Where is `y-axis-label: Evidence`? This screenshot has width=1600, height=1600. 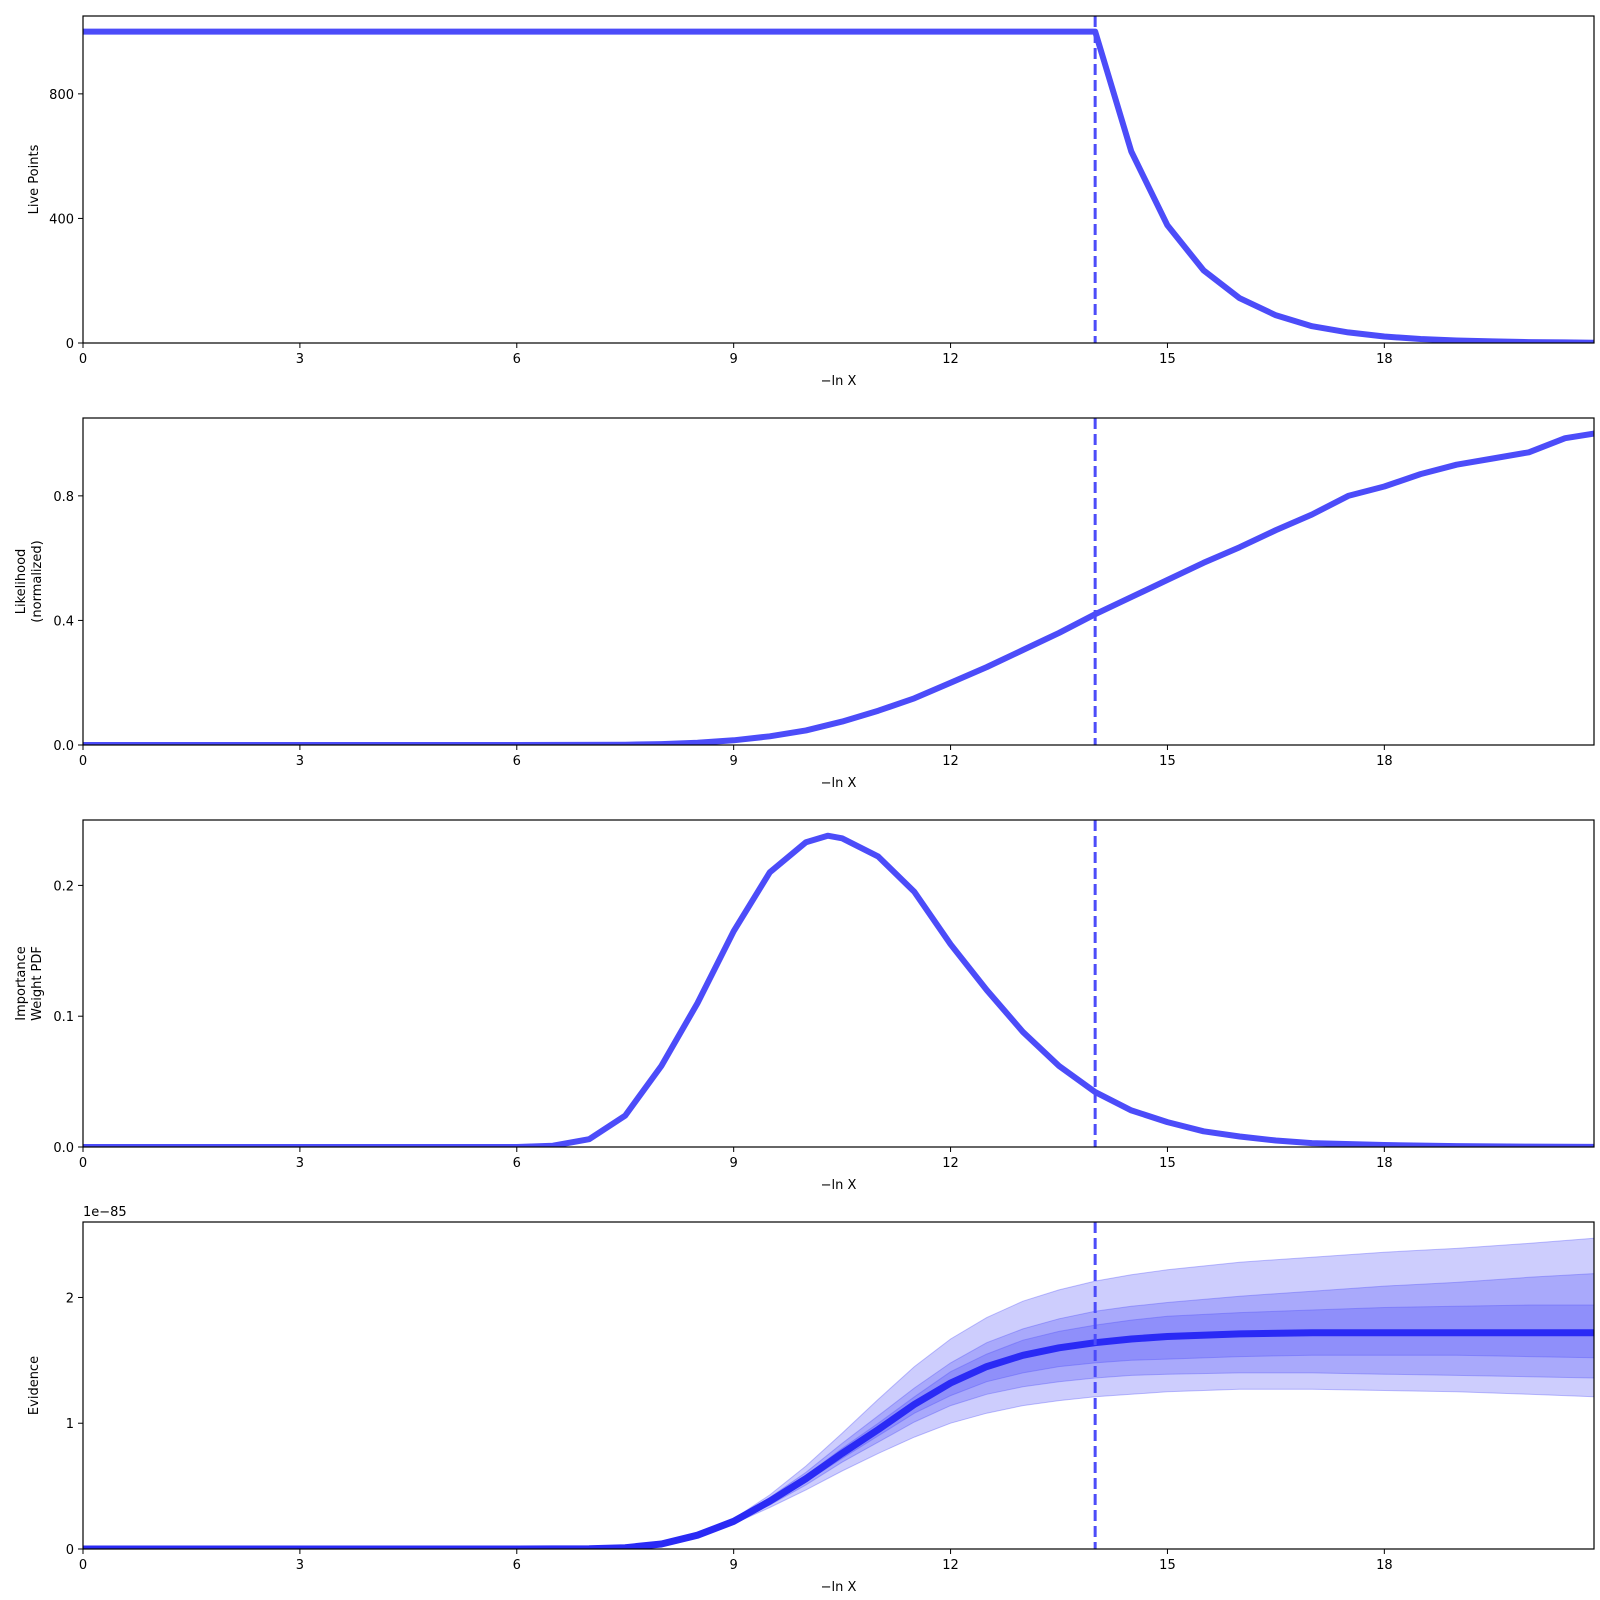 y-axis-label: Evidence is located at coordinates (34, 1385).